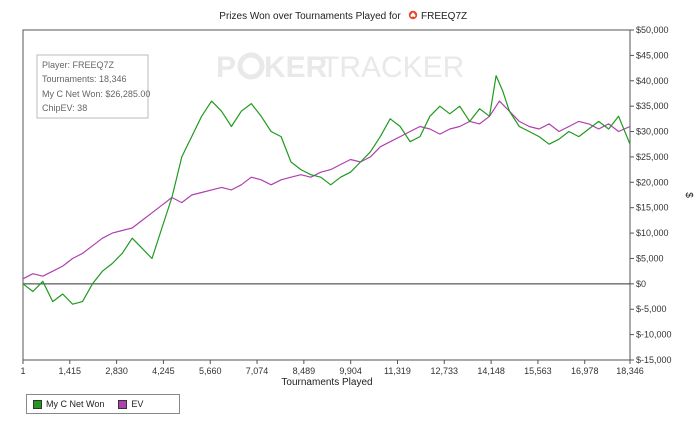 Image resolution: width=700 pixels, height=427 pixels. Describe the element at coordinates (688, 195) in the screenshot. I see `y-axis-title: $` at that location.